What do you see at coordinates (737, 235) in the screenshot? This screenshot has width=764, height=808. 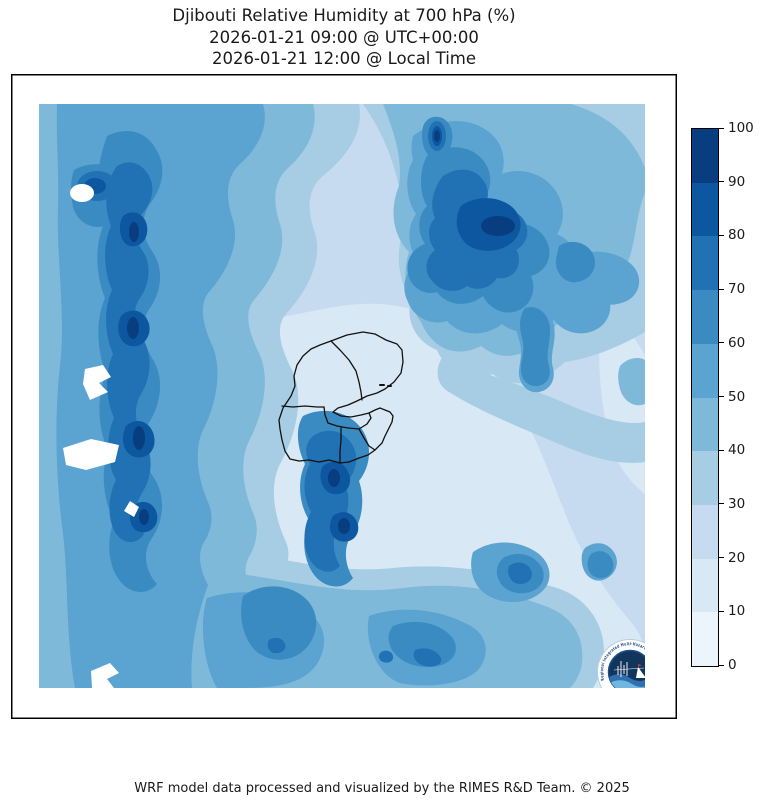 I see `colorbar-tick-label: 80` at bounding box center [737, 235].